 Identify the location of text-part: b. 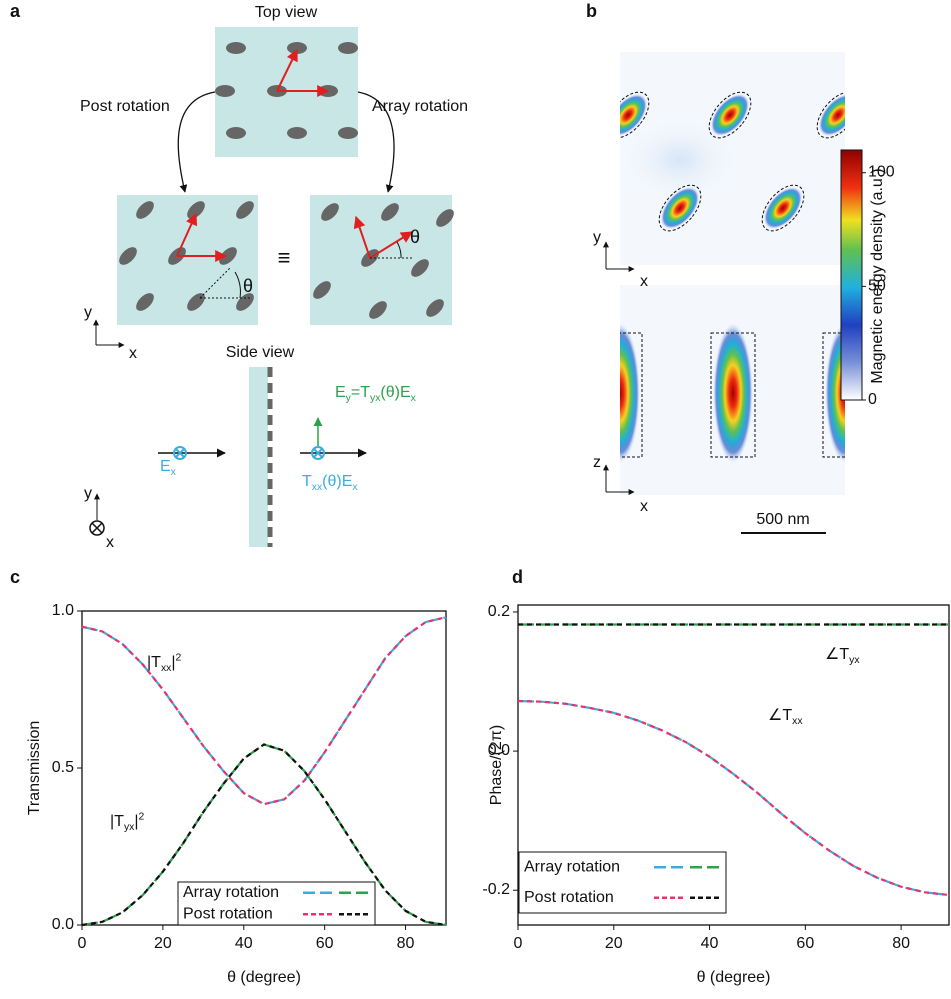
(591, 11).